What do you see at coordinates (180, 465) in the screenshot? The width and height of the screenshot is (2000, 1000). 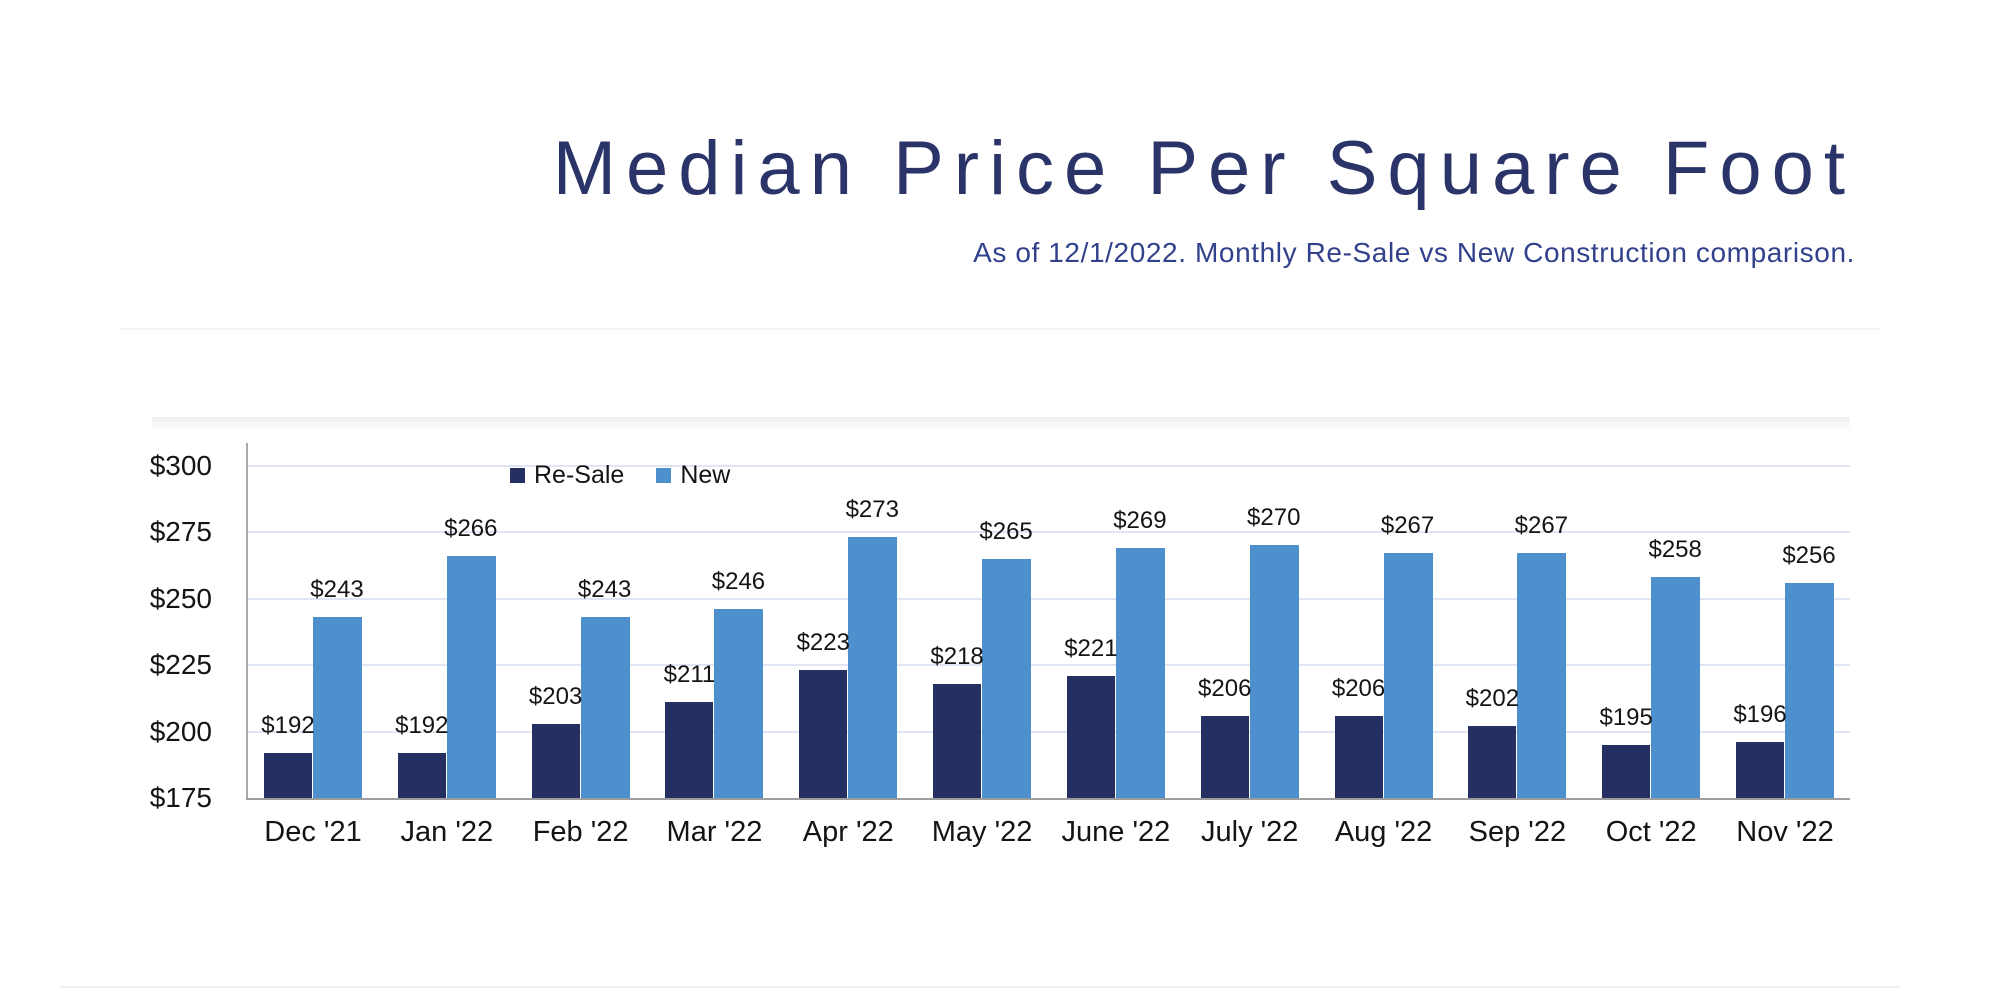 I see `y-axis-tick-300: $300` at bounding box center [180, 465].